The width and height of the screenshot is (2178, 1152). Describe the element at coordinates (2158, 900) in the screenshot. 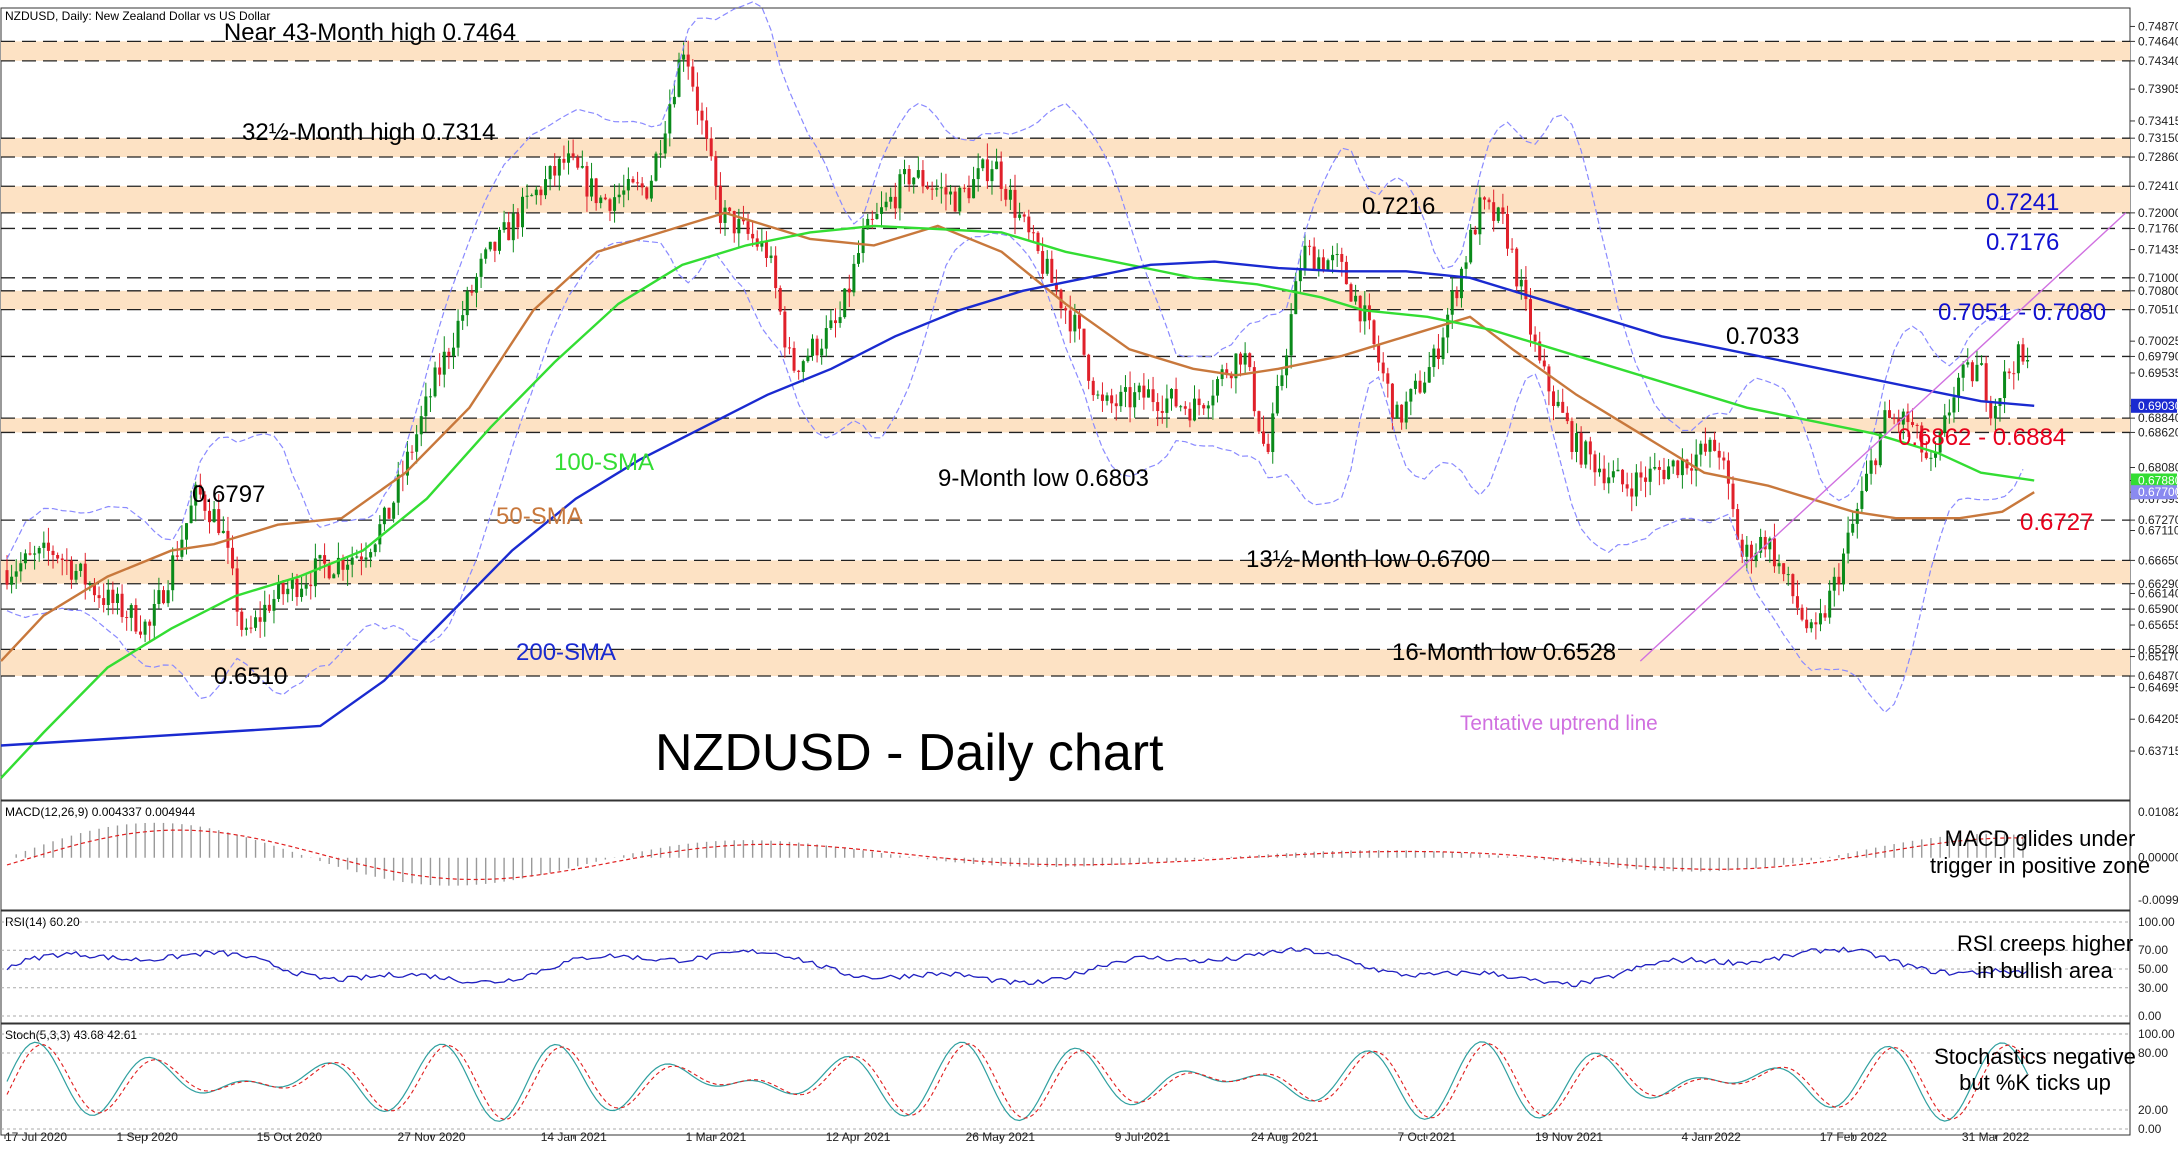

I see `macd-y-tick-label: -0.009998` at that location.